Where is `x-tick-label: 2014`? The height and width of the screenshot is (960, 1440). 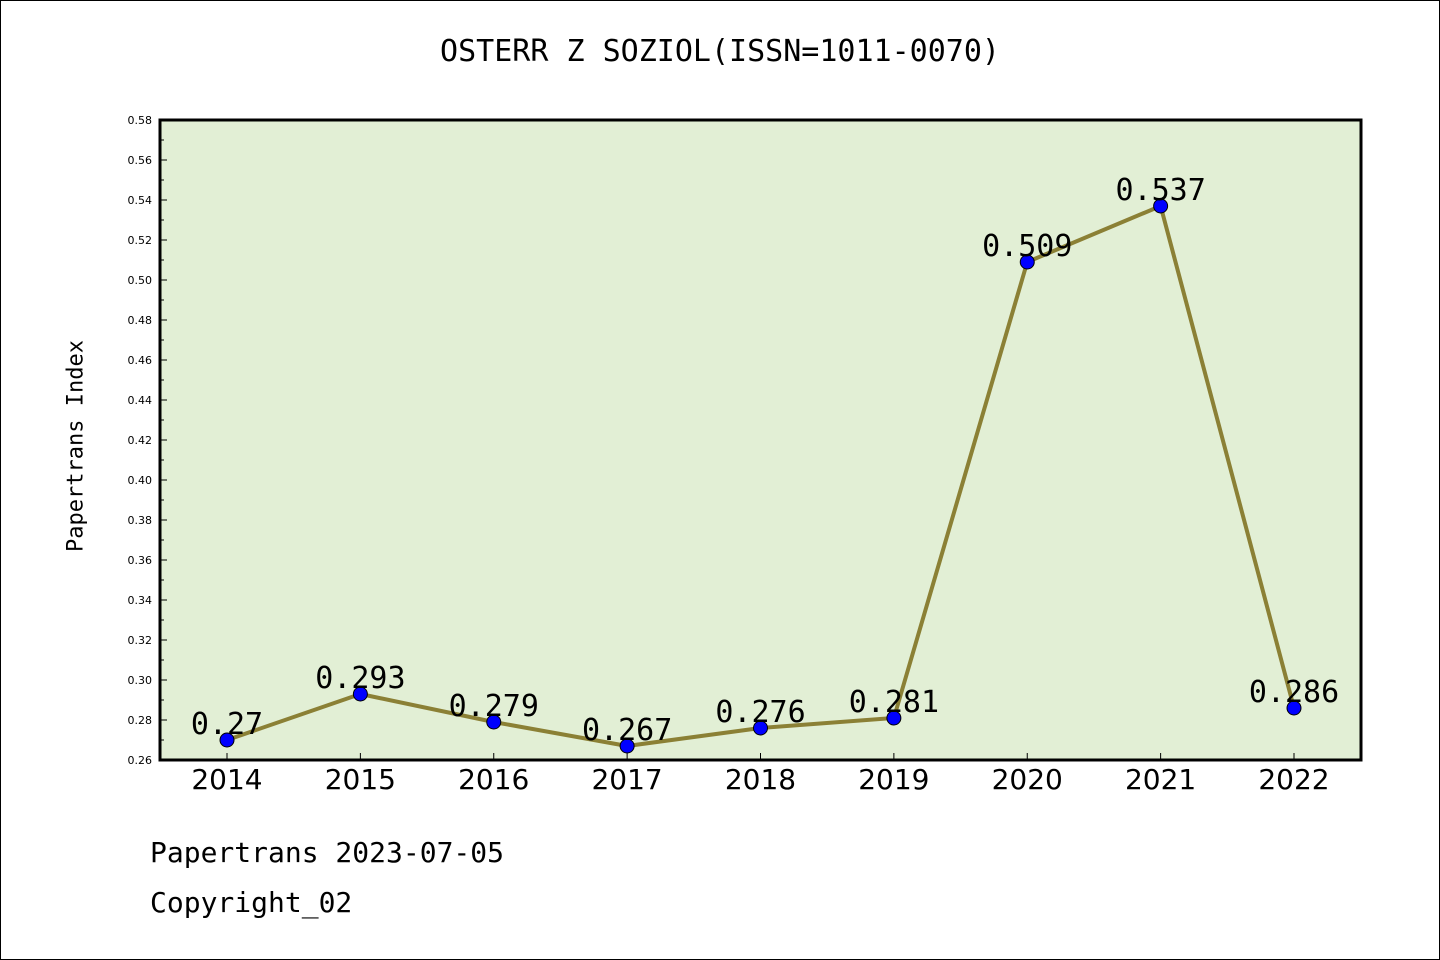
x-tick-label: 2014 is located at coordinates (226, 779).